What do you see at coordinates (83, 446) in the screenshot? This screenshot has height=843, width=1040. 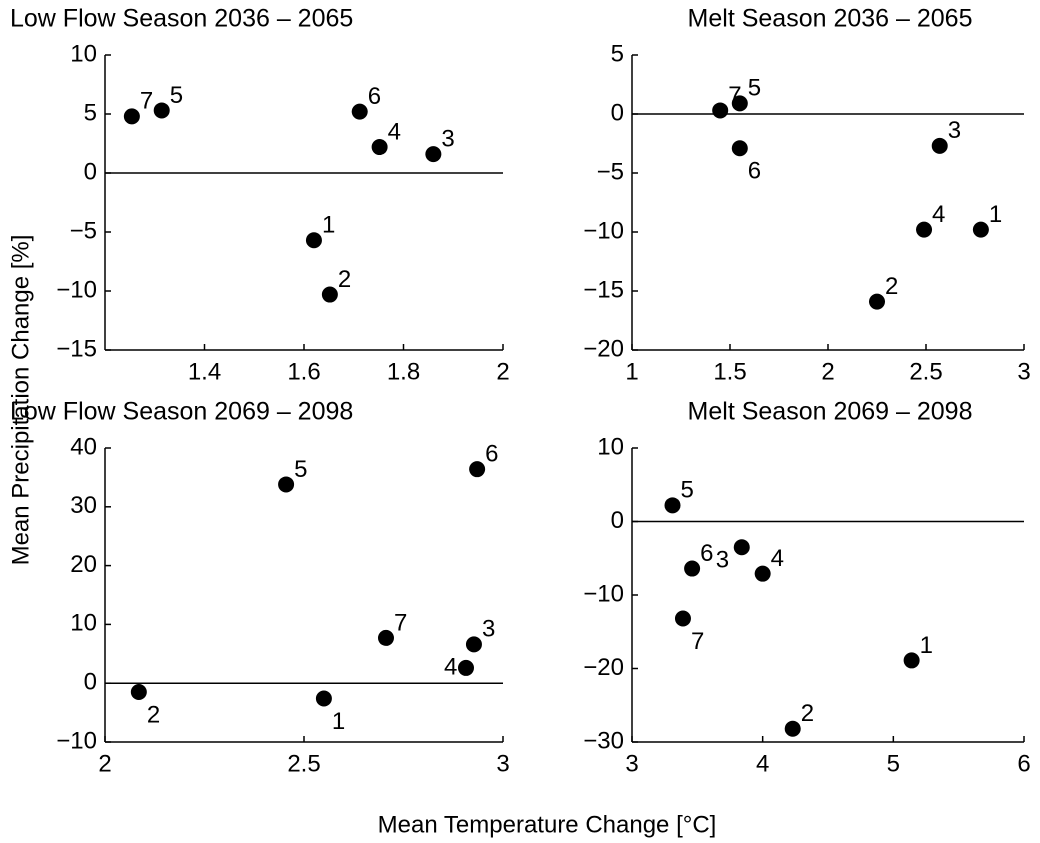 I see `y-tick-label: 40` at bounding box center [83, 446].